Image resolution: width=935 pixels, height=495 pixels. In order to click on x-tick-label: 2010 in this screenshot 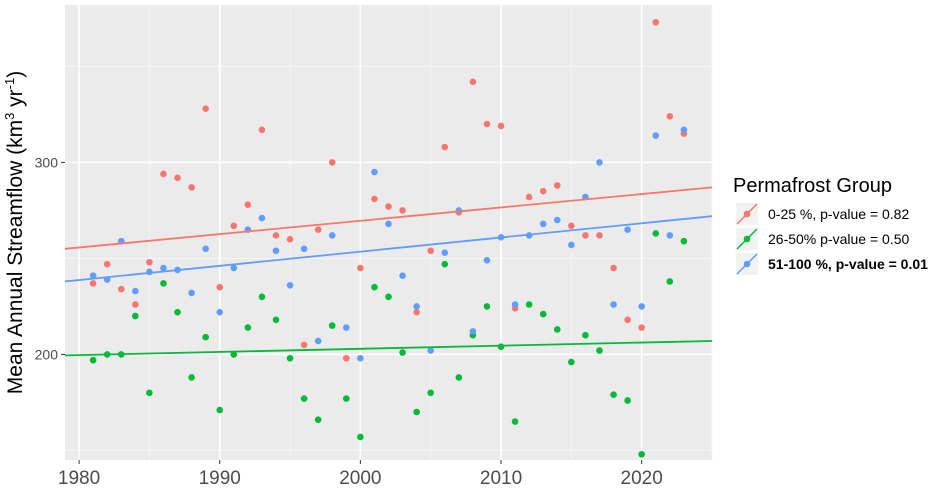, I will do `click(501, 478)`.